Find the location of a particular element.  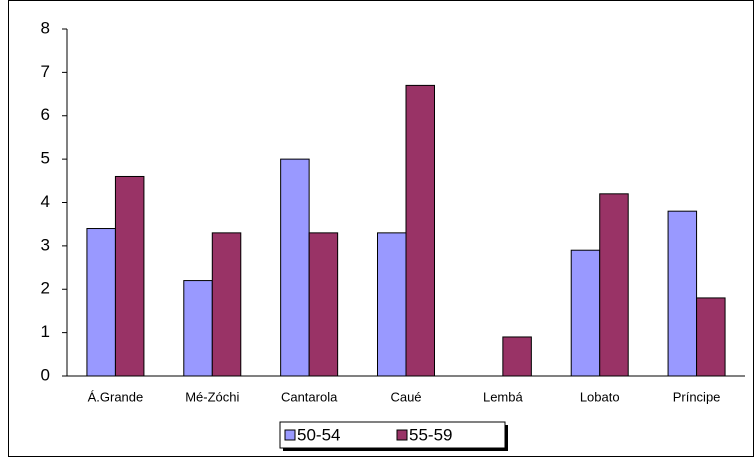

x-tick-label: Caué is located at coordinates (405, 396).